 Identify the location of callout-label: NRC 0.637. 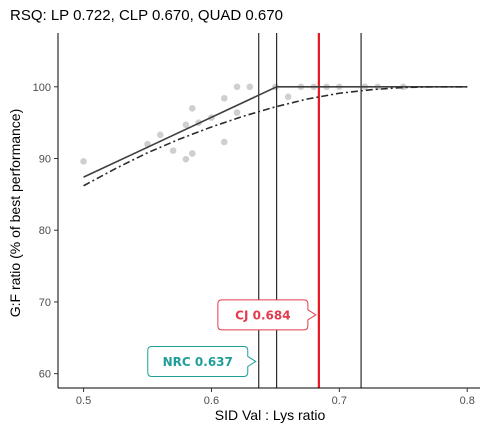
(198, 362).